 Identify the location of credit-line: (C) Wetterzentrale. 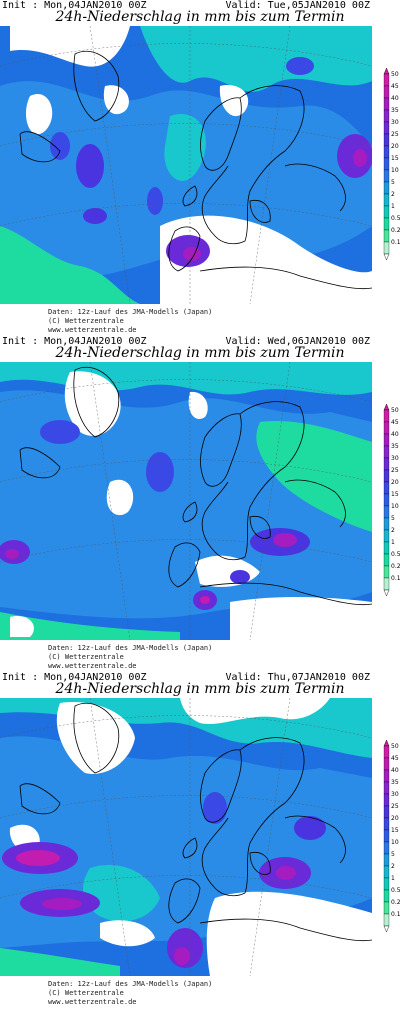
(86, 993).